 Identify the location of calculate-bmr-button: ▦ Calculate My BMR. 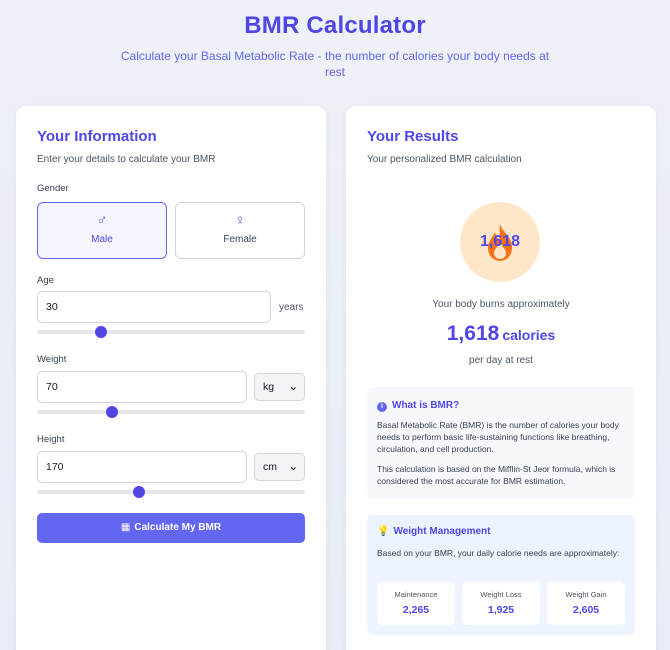
(171, 528).